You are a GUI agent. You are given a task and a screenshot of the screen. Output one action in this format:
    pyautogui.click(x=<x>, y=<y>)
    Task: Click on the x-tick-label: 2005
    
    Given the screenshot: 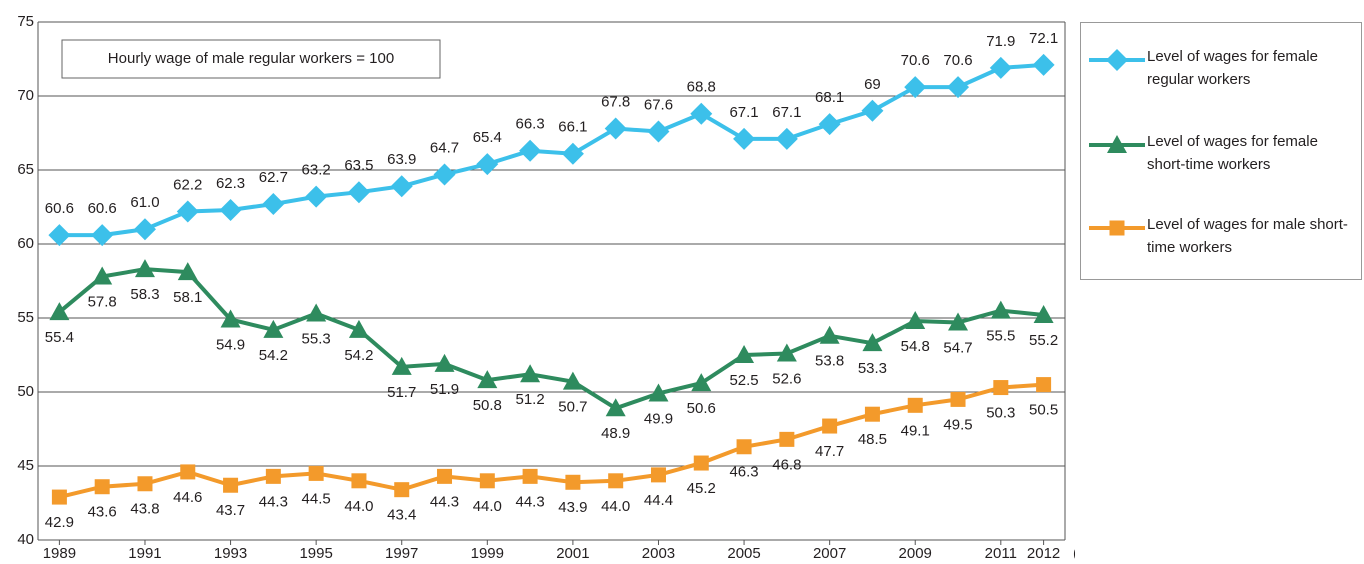 What is the action you would take?
    pyautogui.click(x=743, y=553)
    